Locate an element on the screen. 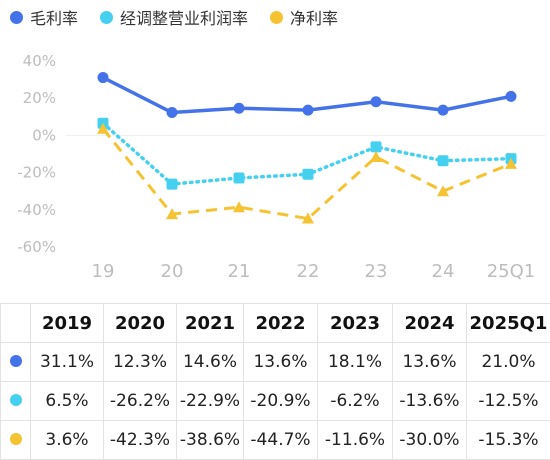  x-tick-label: 22 is located at coordinates (308, 271).